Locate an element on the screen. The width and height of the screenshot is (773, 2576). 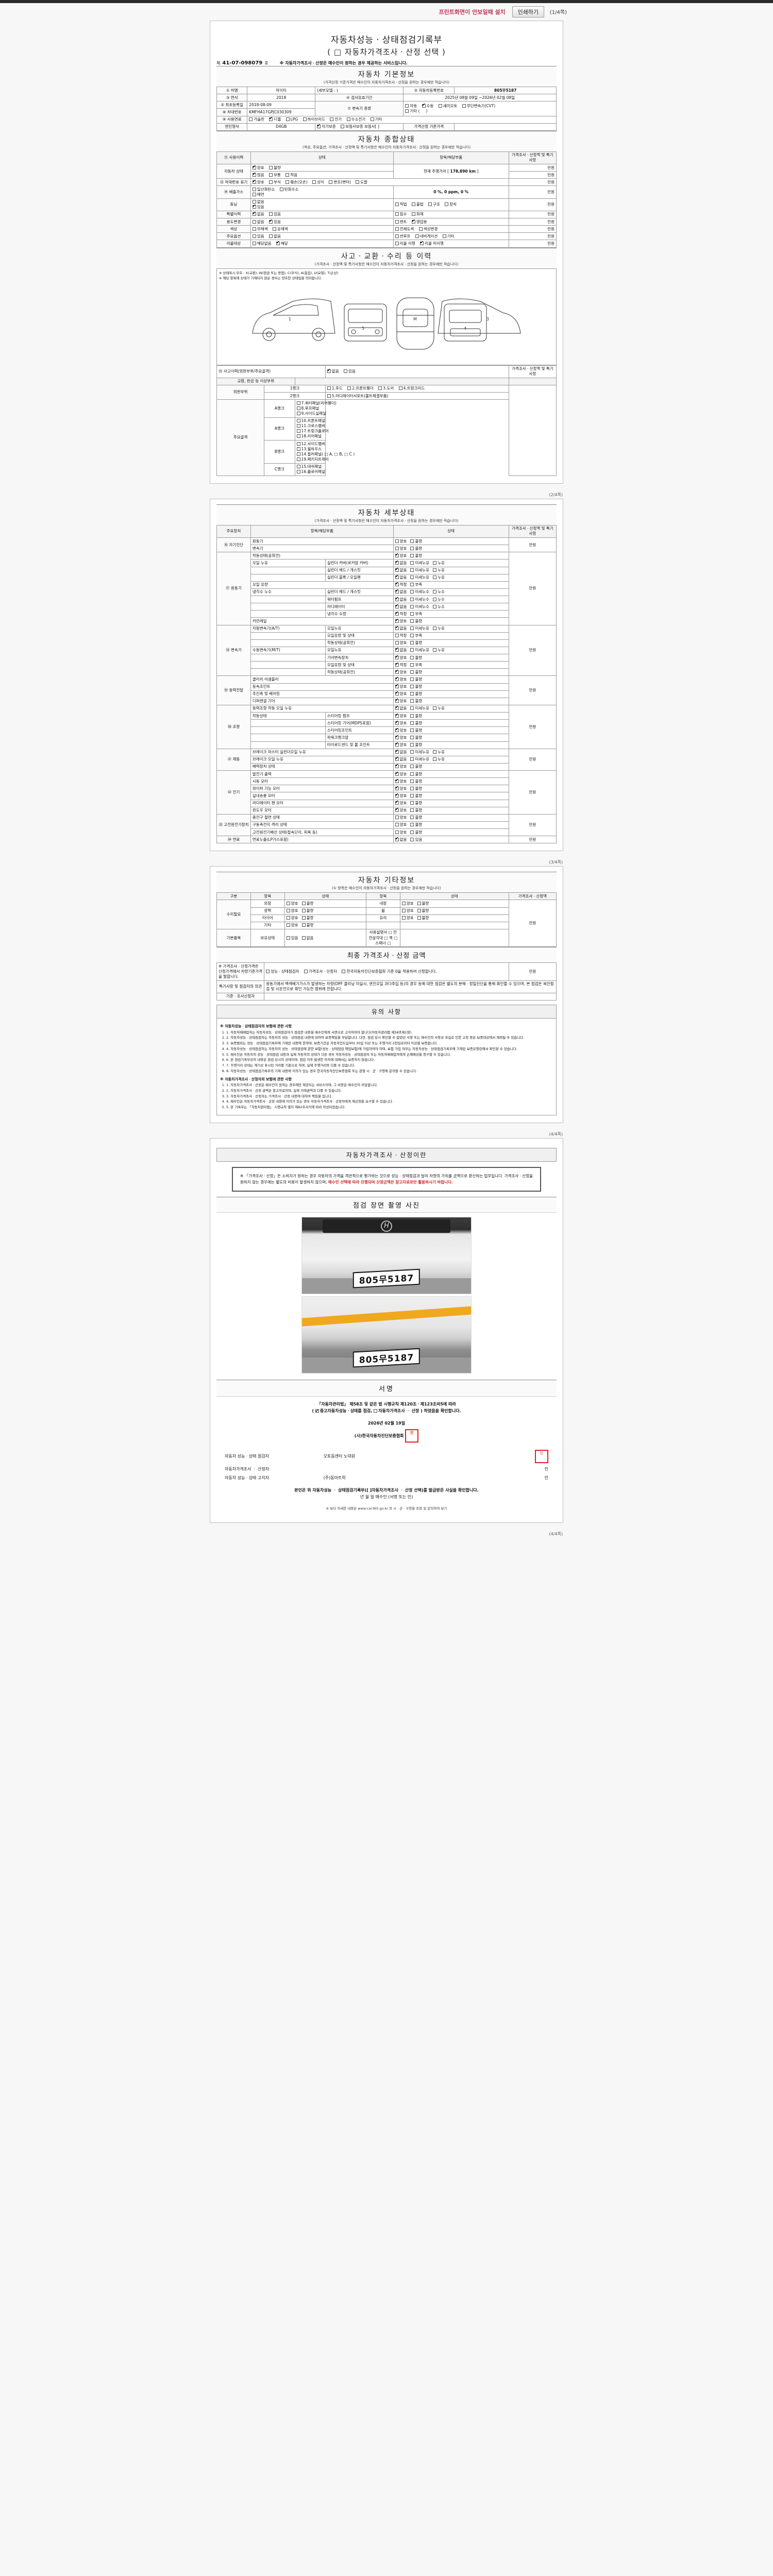
opt-side-sill: 9.사이드실패널 is located at coordinates (311, 414).